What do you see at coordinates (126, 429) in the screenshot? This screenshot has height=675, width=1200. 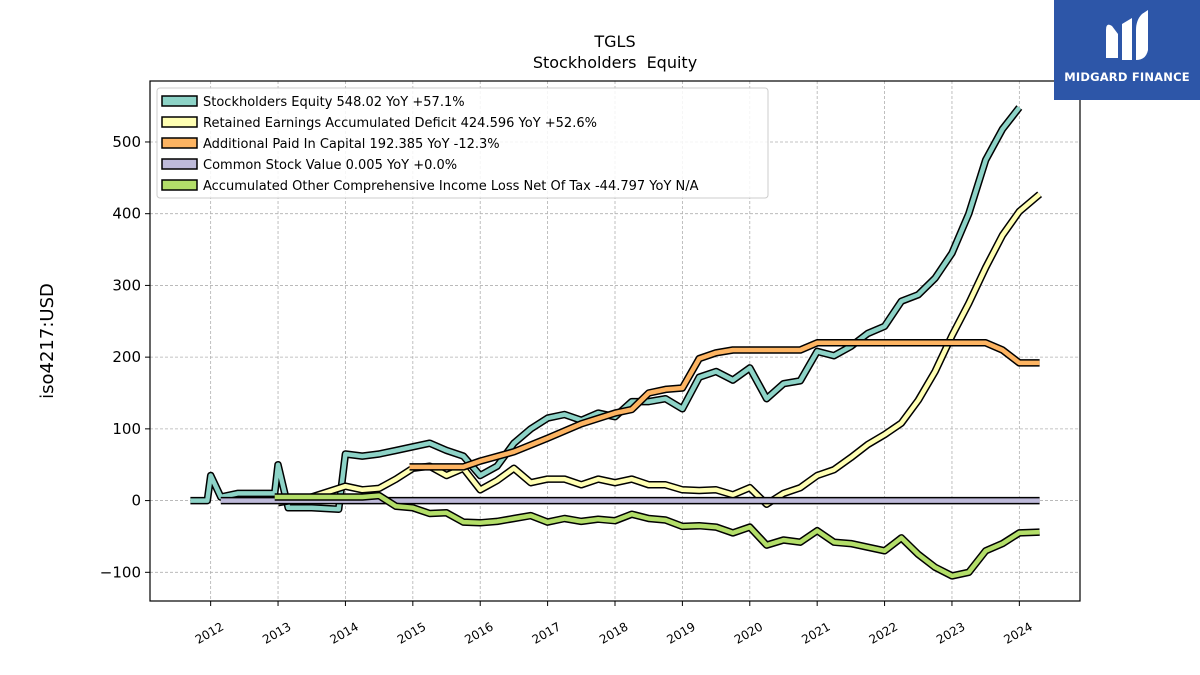 I see `y-tick-label: 100` at bounding box center [126, 429].